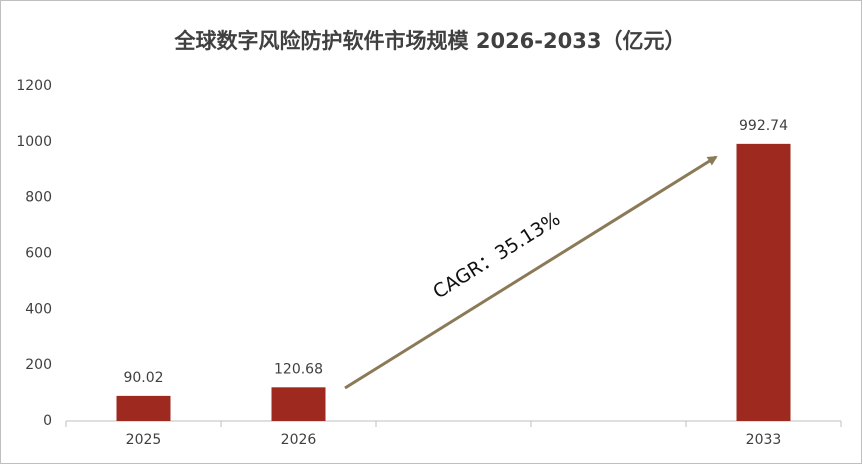 The width and height of the screenshot is (863, 465). I want to click on y-tick-label: 1000, so click(34, 142).